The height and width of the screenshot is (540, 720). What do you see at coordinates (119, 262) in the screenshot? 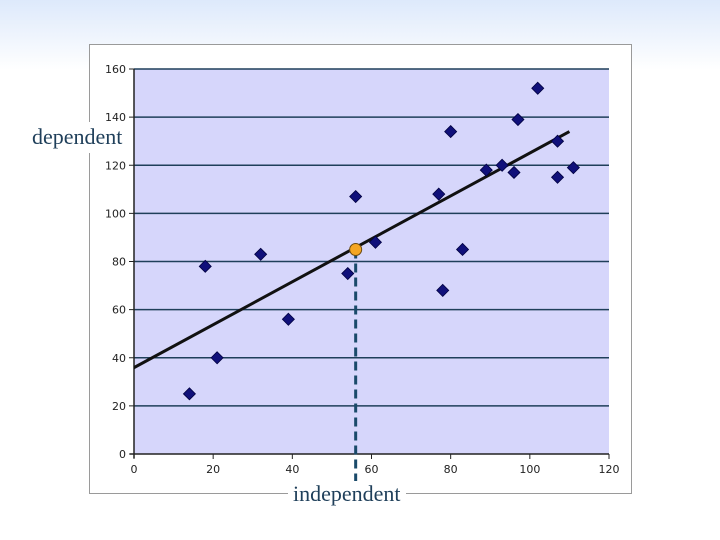
I see `y-tick-label: 80` at bounding box center [119, 262].